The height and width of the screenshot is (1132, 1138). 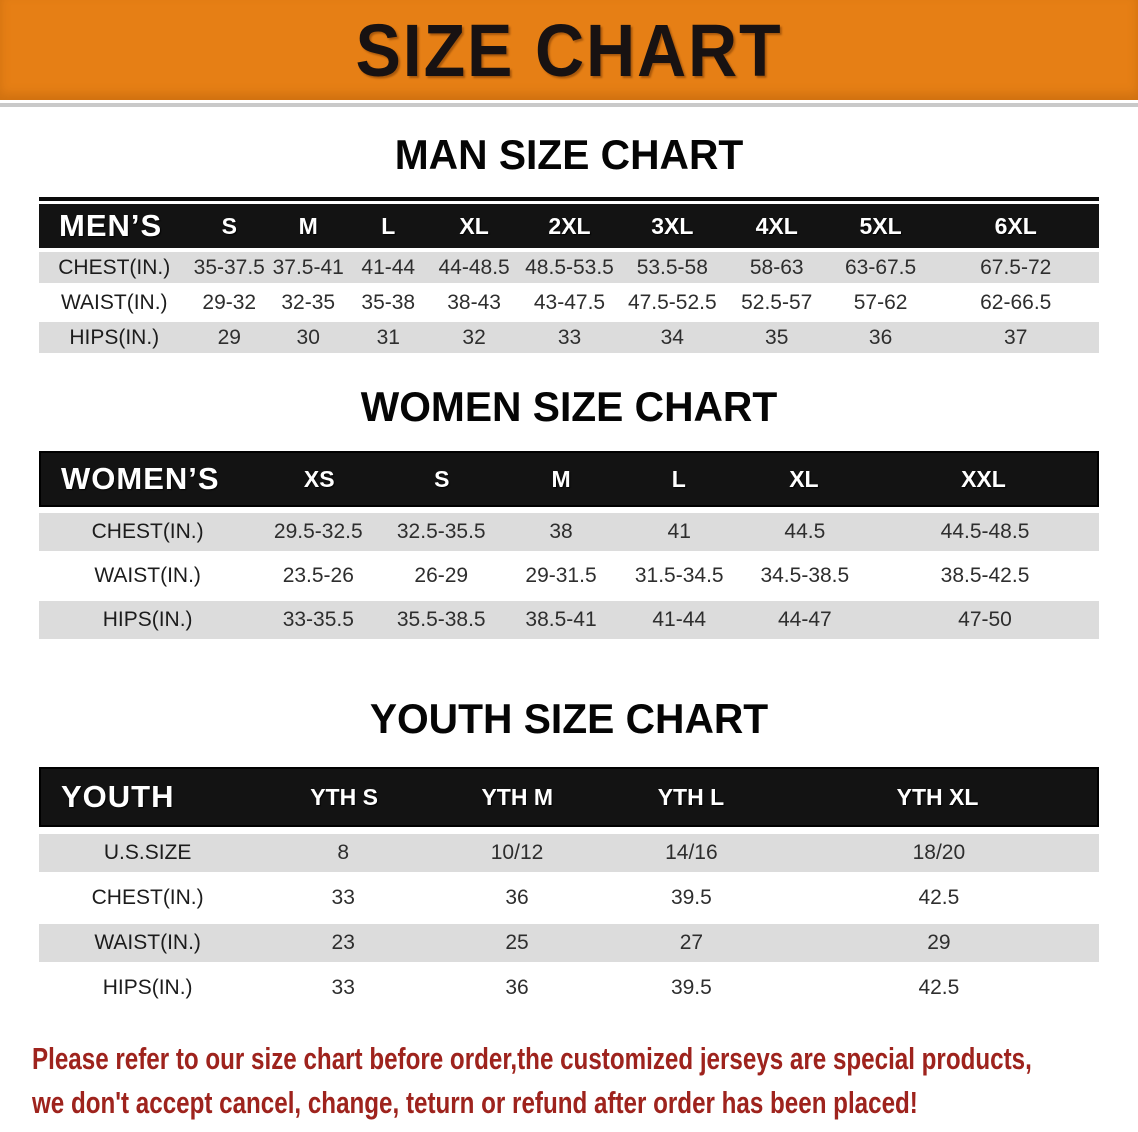 I want to click on table-header-row: WOMEN’S XS S M L XL XXL, so click(x=569, y=479).